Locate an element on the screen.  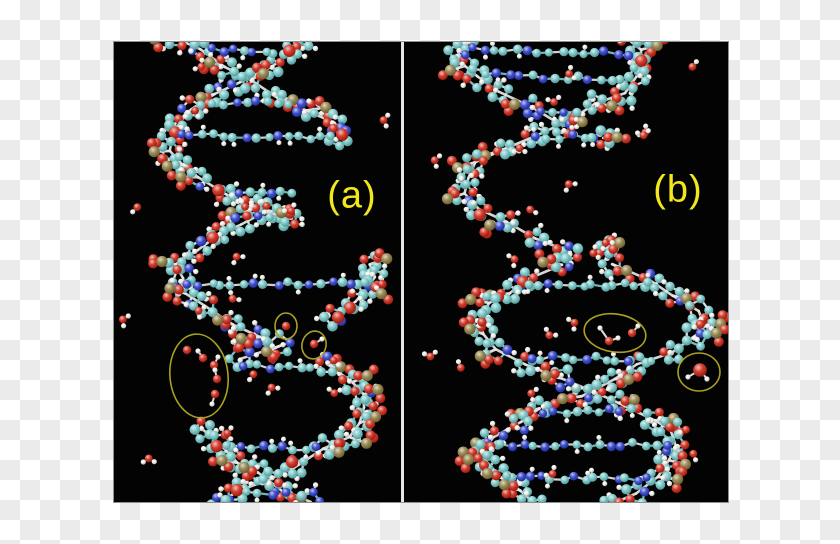
panel-divider is located at coordinates (402, 272).